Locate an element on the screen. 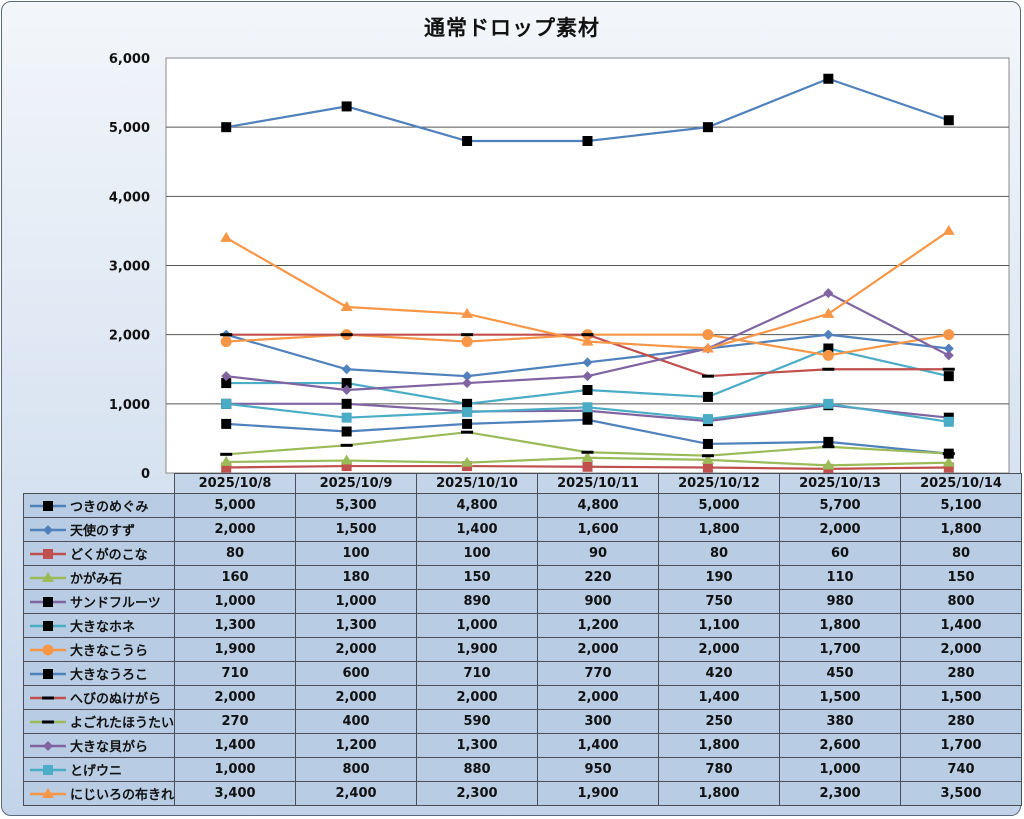  data-label: 380 is located at coordinates (840, 721).